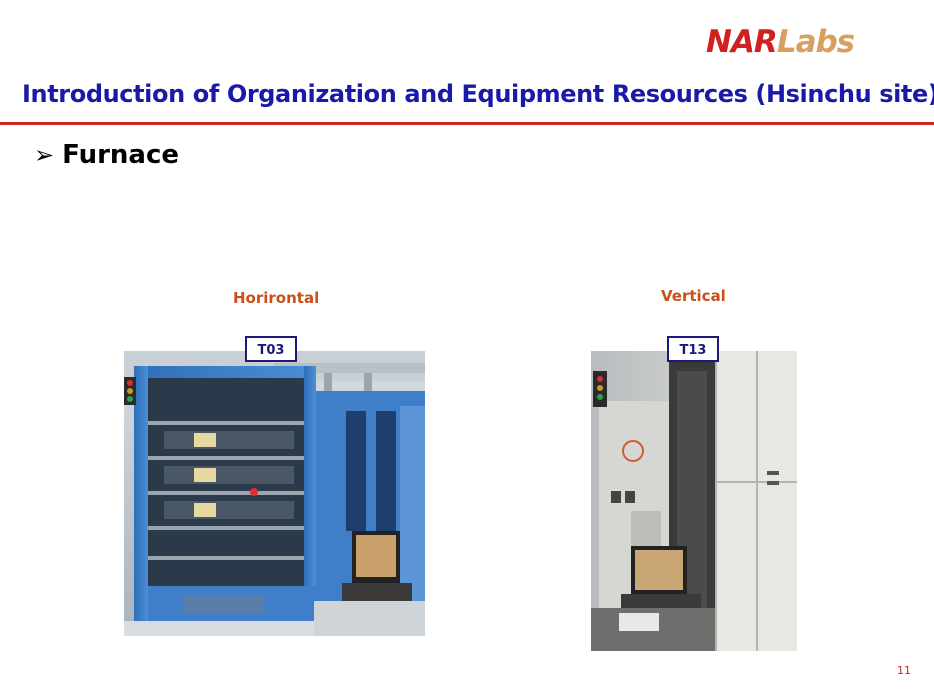  What do you see at coordinates (121, 155) in the screenshot?
I see `section-heading-text: Furnace` at bounding box center [121, 155].